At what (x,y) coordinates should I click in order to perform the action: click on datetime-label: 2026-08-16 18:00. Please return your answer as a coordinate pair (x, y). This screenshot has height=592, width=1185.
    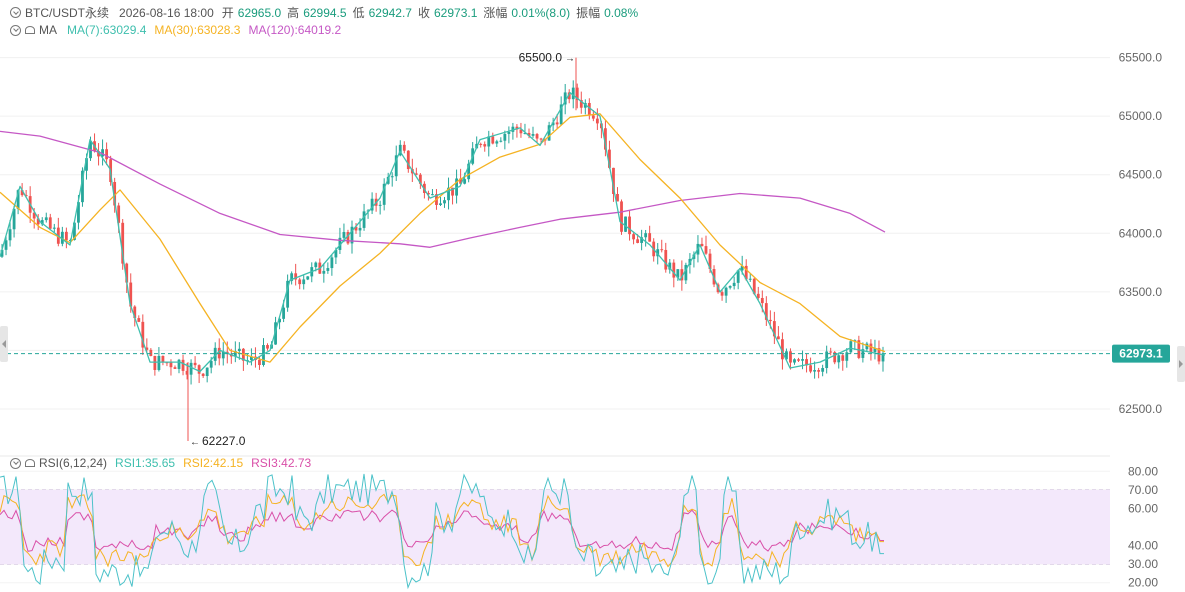
    Looking at the image, I should click on (166, 12).